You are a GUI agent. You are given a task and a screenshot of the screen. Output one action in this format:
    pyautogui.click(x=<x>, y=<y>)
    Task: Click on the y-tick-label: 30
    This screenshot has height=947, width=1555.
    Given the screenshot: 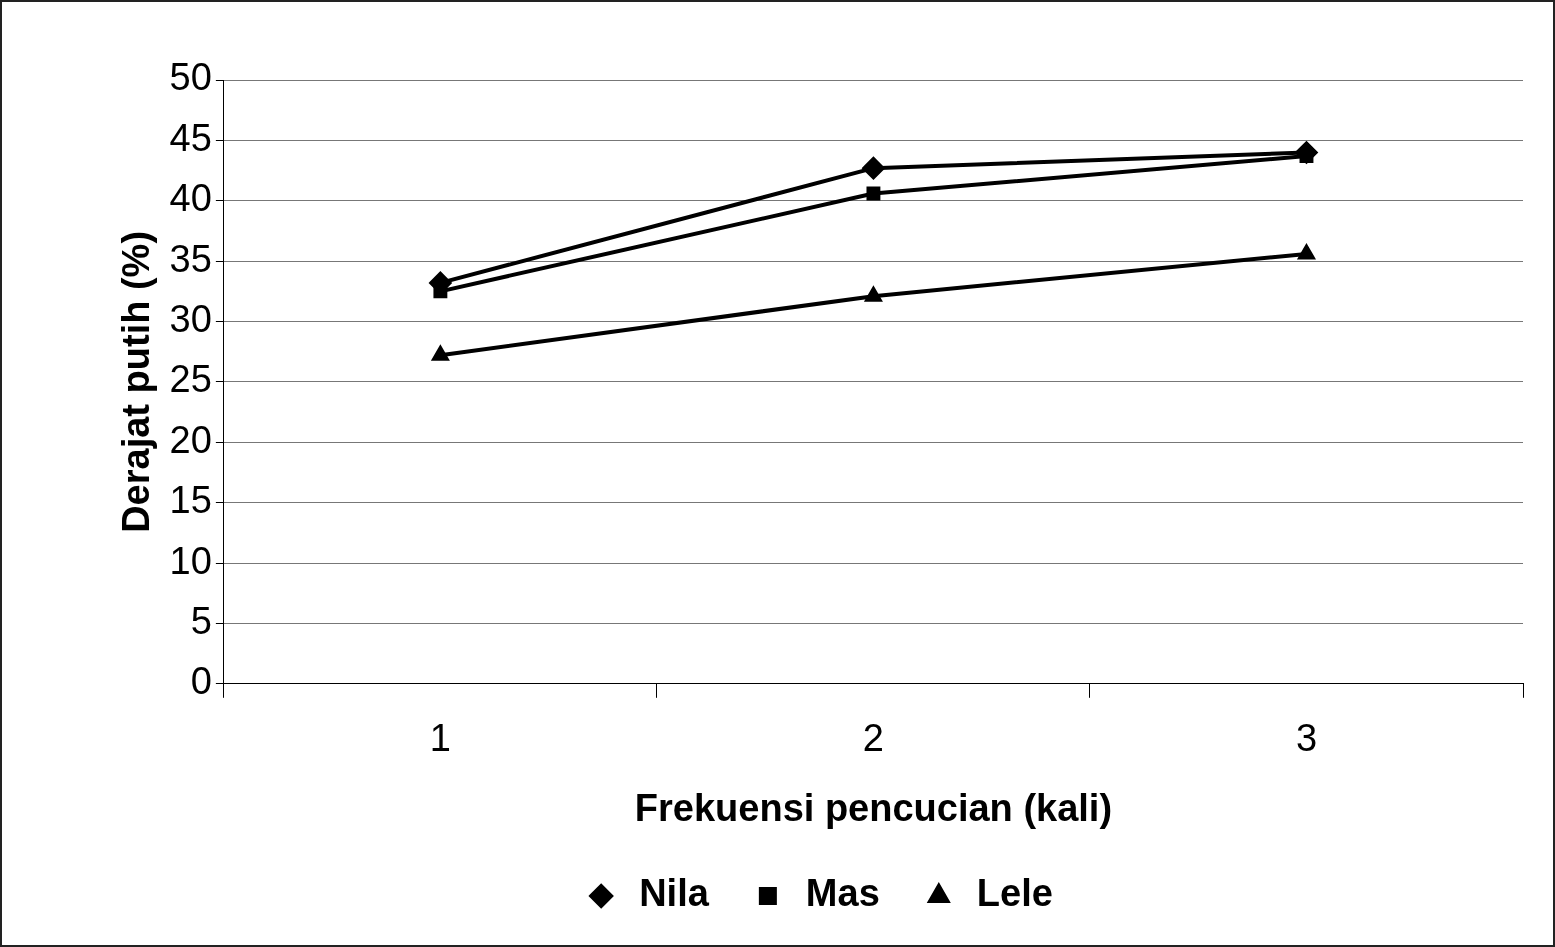 What is the action you would take?
    pyautogui.click(x=190, y=319)
    